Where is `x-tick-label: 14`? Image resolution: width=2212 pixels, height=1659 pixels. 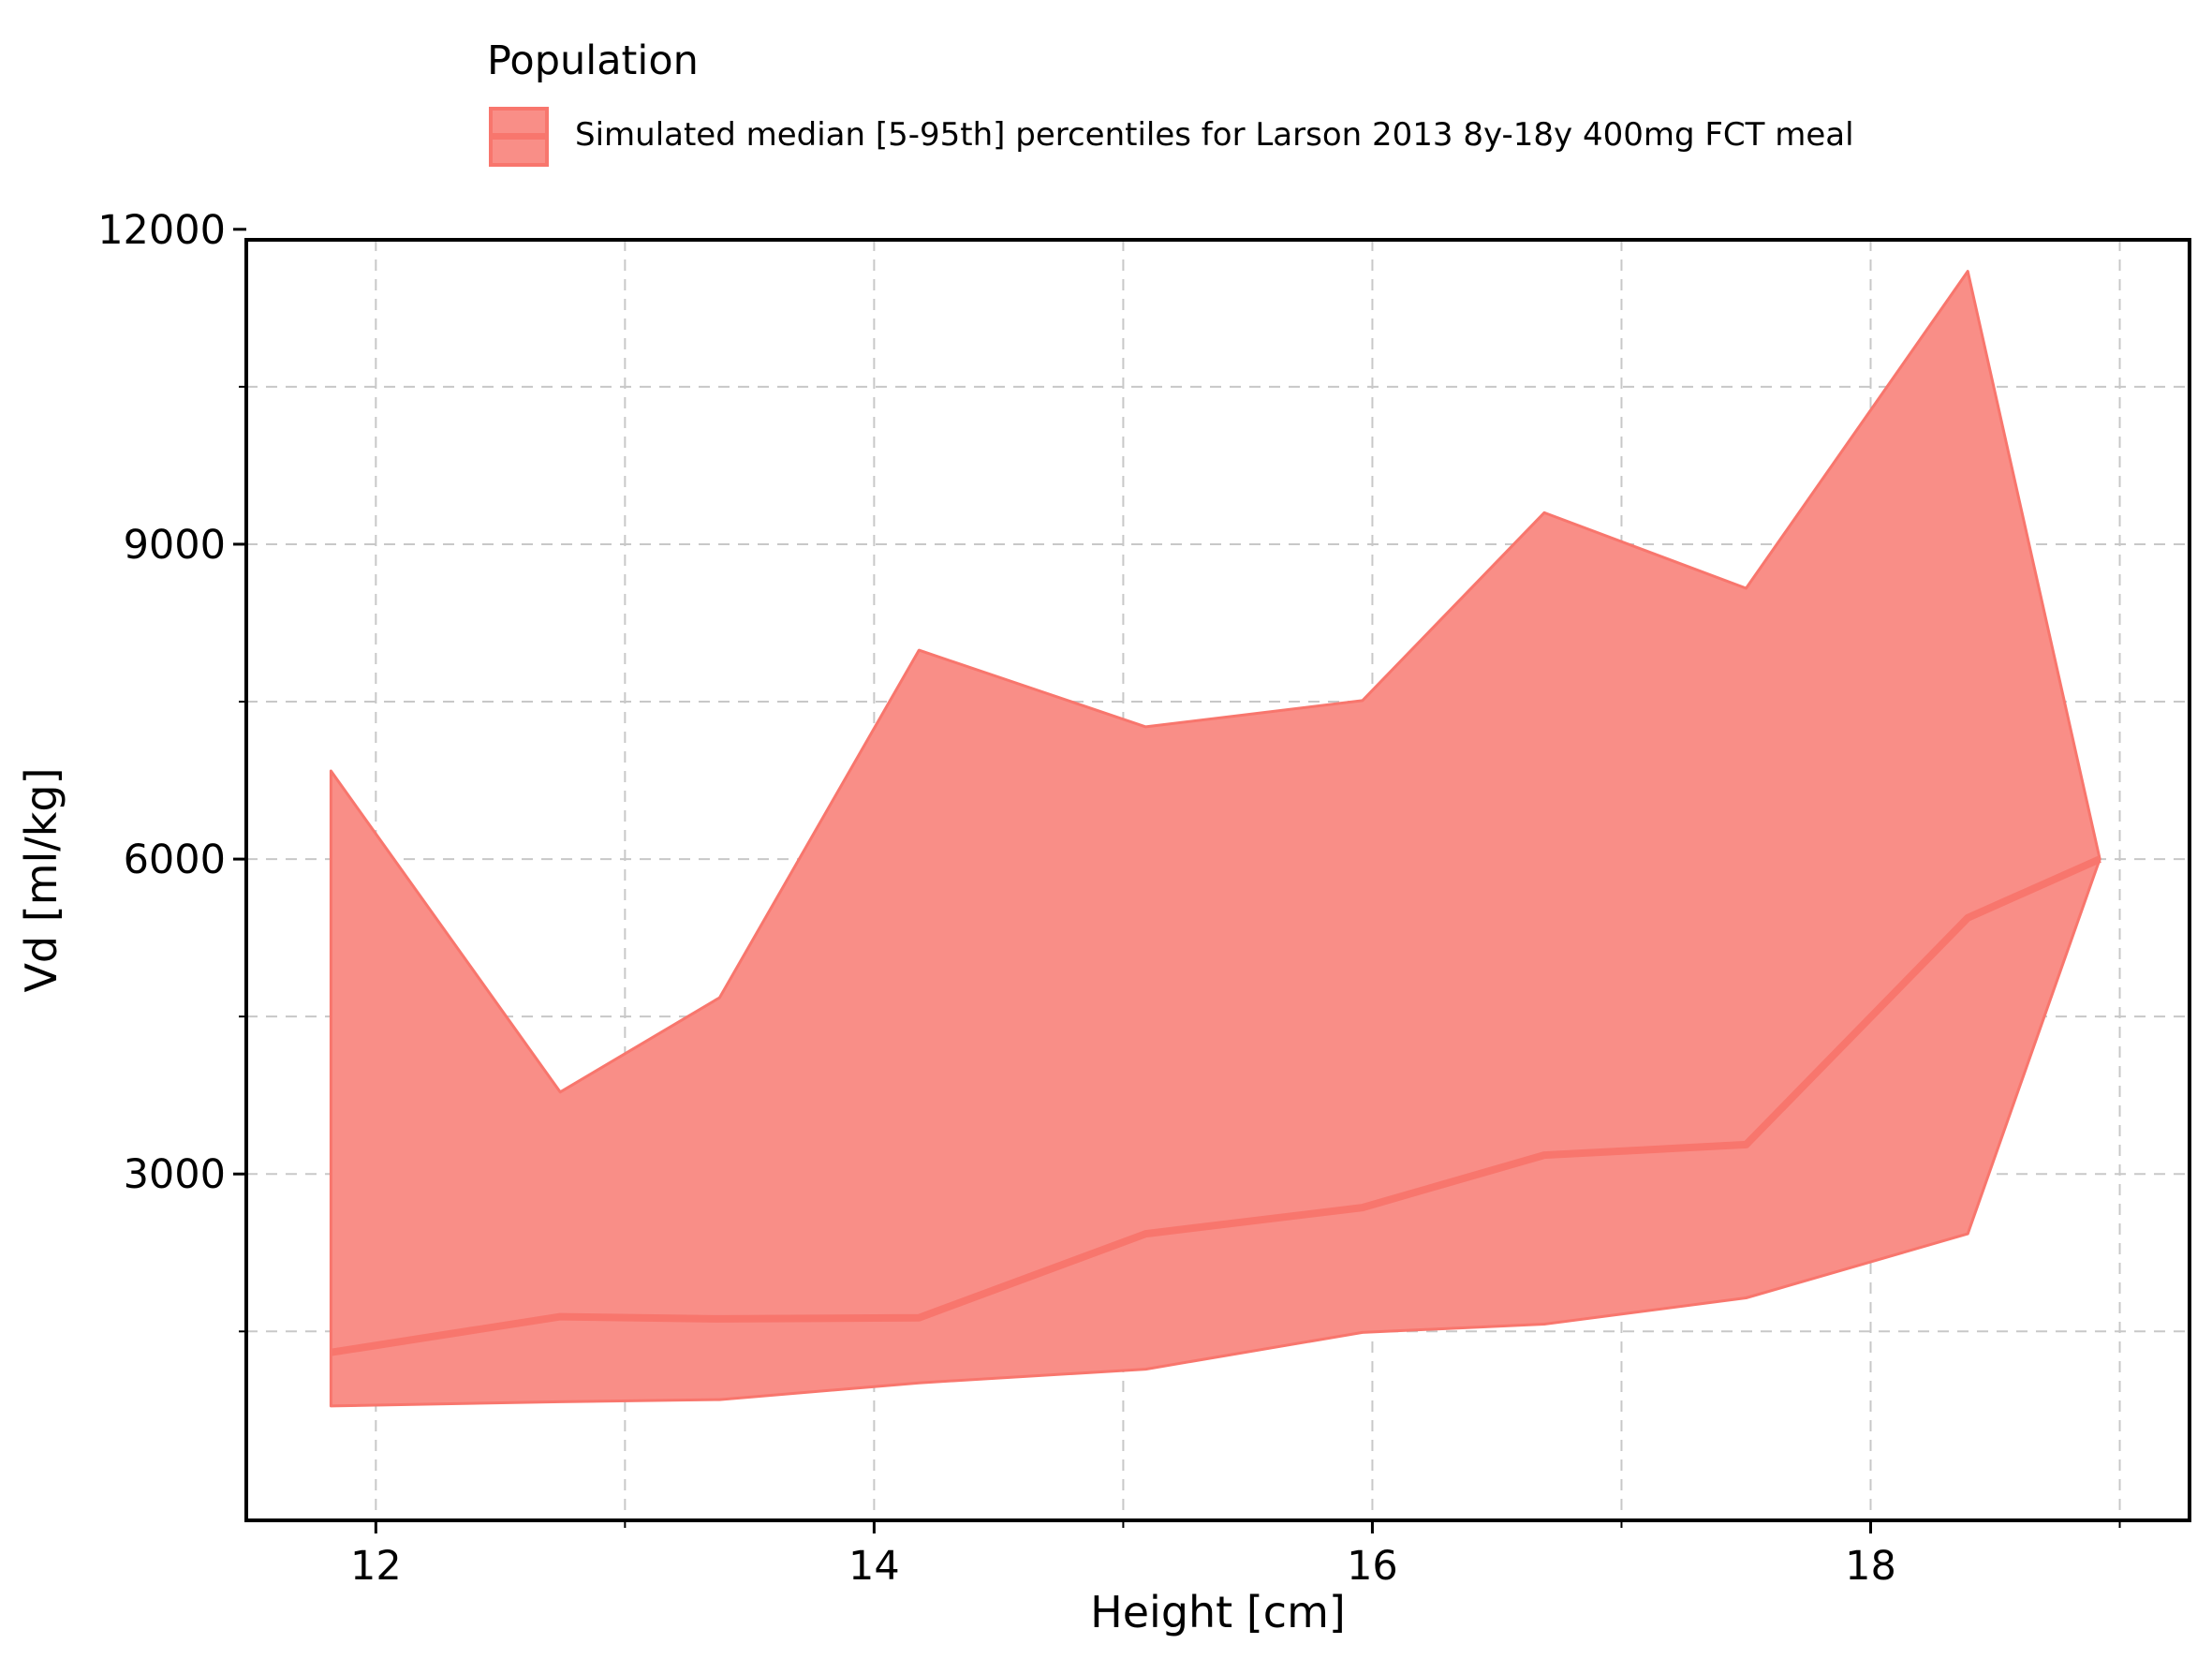
x-tick-label: 14 is located at coordinates (874, 1567).